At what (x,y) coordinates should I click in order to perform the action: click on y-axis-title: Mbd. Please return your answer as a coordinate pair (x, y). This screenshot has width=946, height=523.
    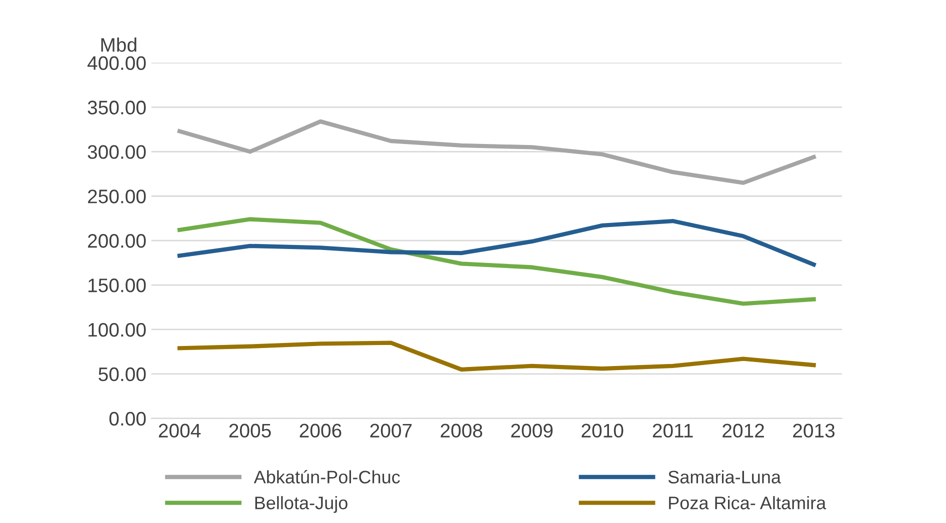
    Looking at the image, I should click on (118, 45).